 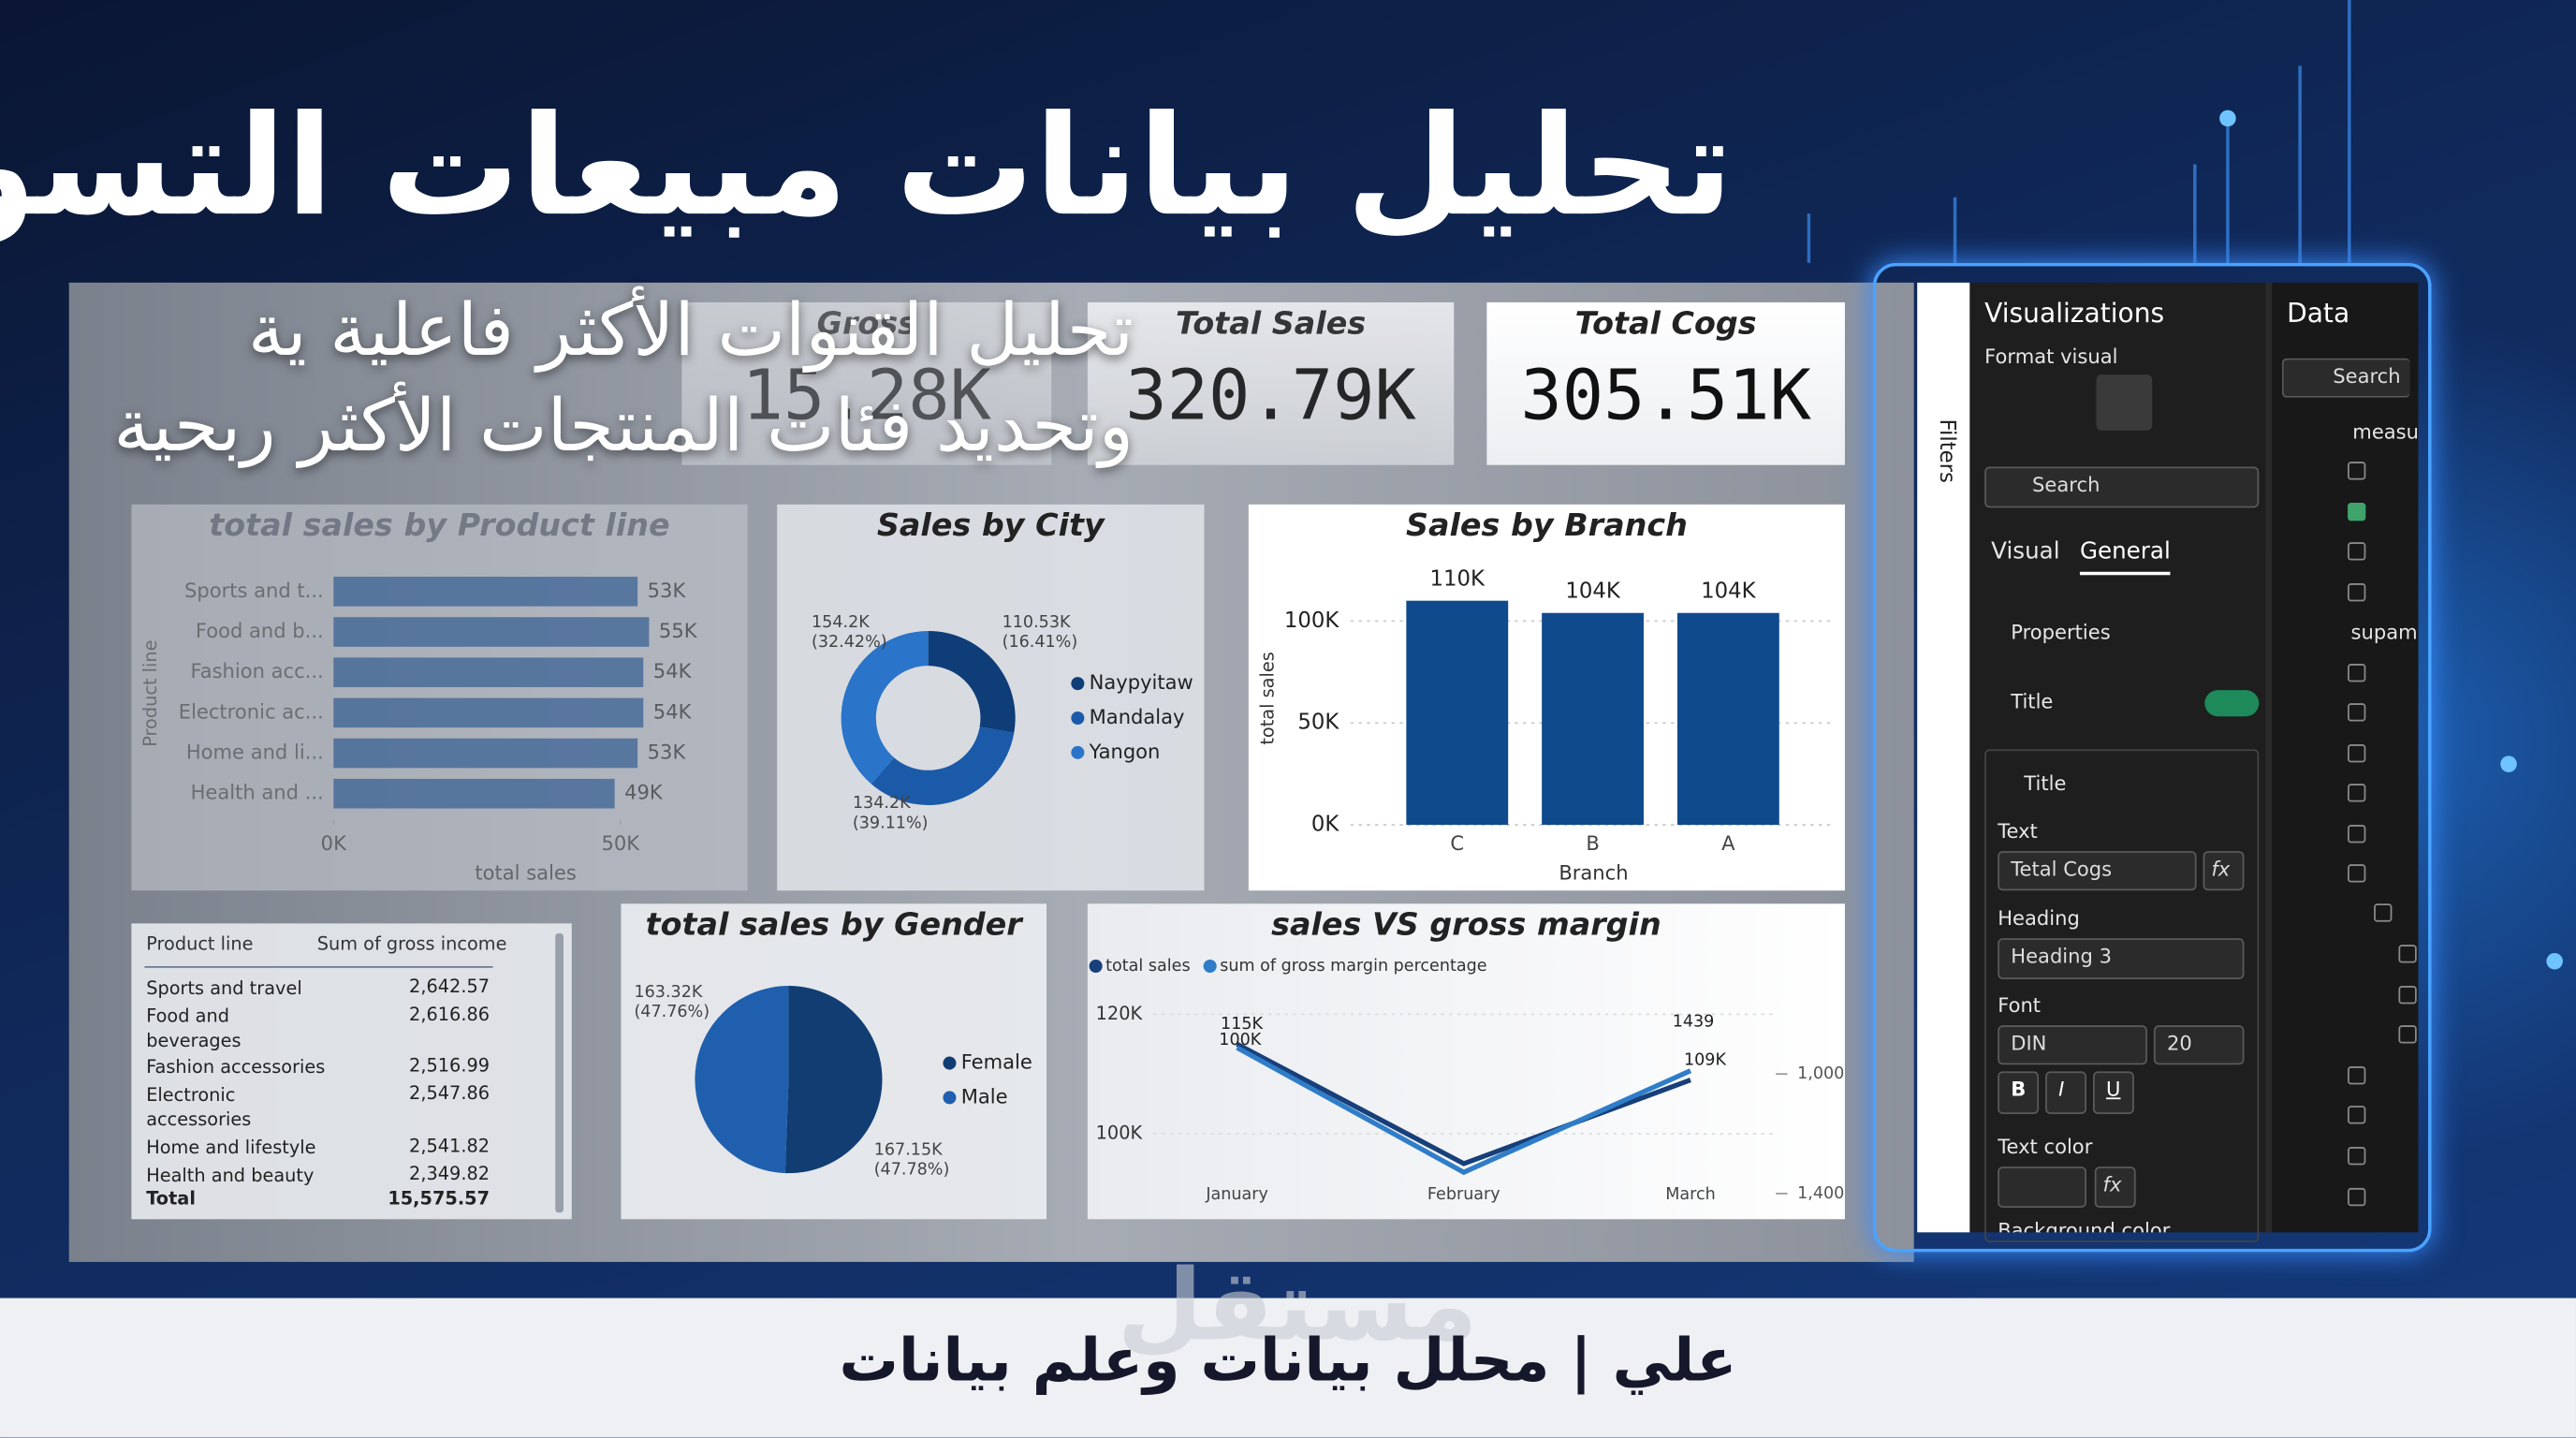 What do you see at coordinates (2386, 432) in the screenshot?
I see `table-name: measu` at bounding box center [2386, 432].